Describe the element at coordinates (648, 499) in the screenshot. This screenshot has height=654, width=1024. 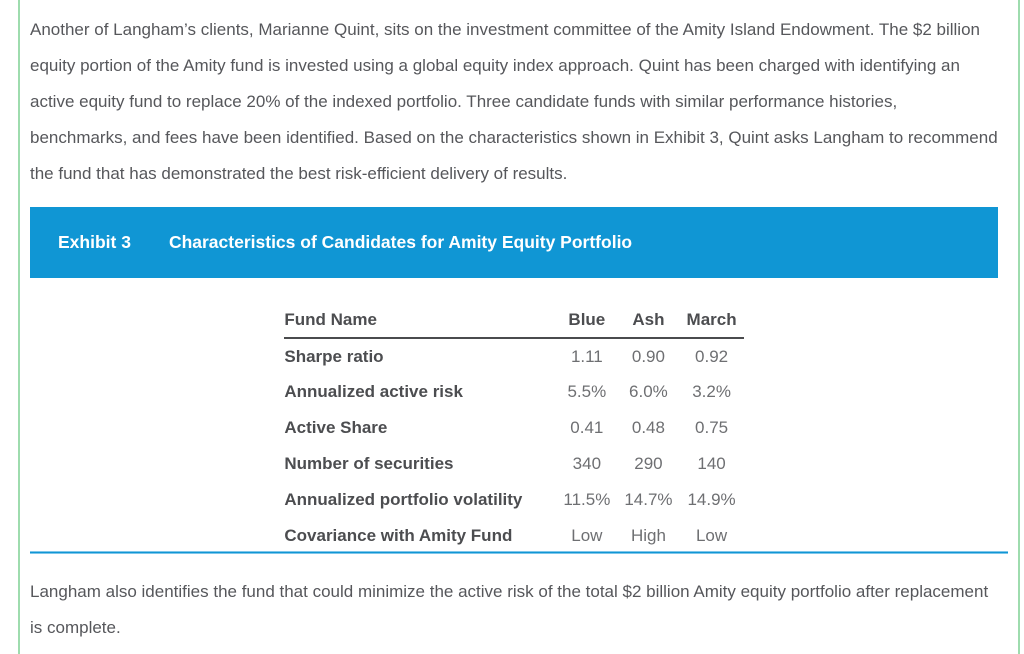
I see `row-value: 14.7%` at that location.